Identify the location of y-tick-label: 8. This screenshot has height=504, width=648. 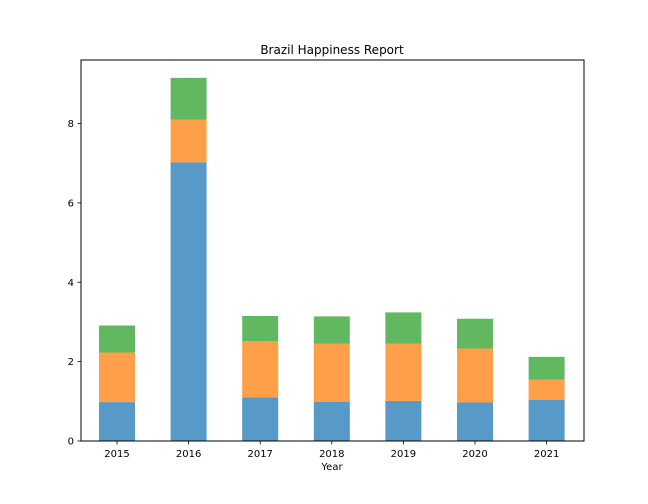
(71, 124).